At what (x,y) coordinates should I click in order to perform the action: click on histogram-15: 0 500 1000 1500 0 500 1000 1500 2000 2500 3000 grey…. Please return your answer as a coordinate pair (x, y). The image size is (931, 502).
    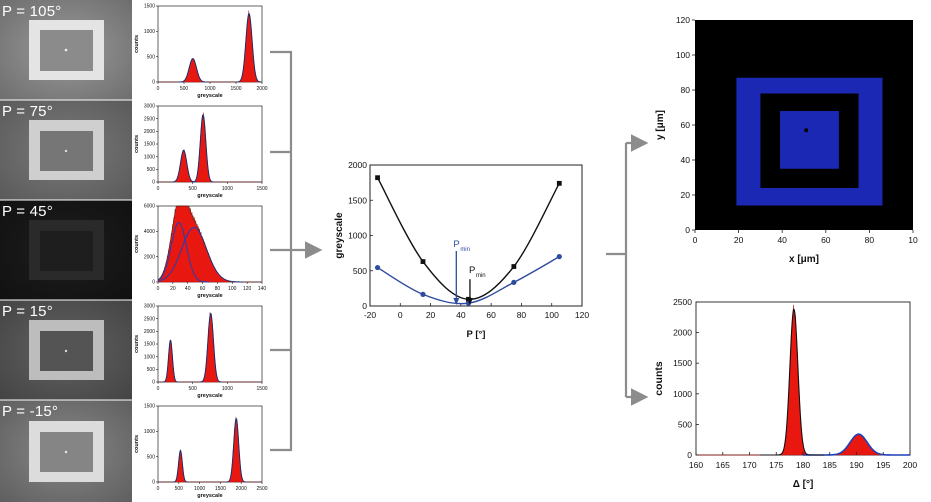
    Looking at the image, I should click on (201, 351).